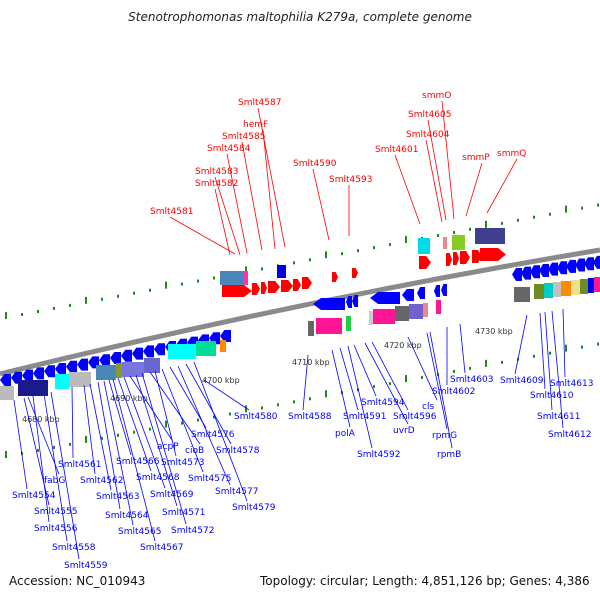 The height and width of the screenshot is (600, 600). Describe the element at coordinates (182, 463) in the screenshot. I see `reverse-gene-label: Smlt4573` at that location.